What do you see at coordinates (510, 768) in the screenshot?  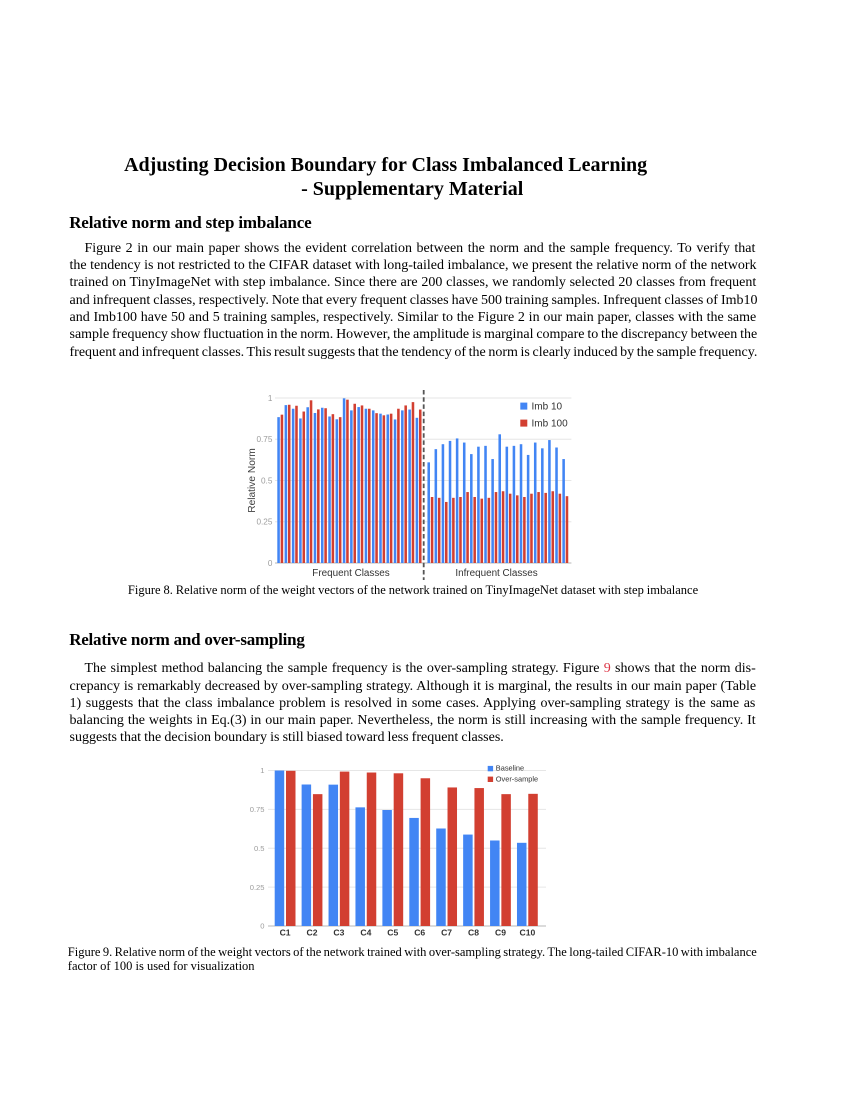 I see `svg-text: Baseline` at bounding box center [510, 768].